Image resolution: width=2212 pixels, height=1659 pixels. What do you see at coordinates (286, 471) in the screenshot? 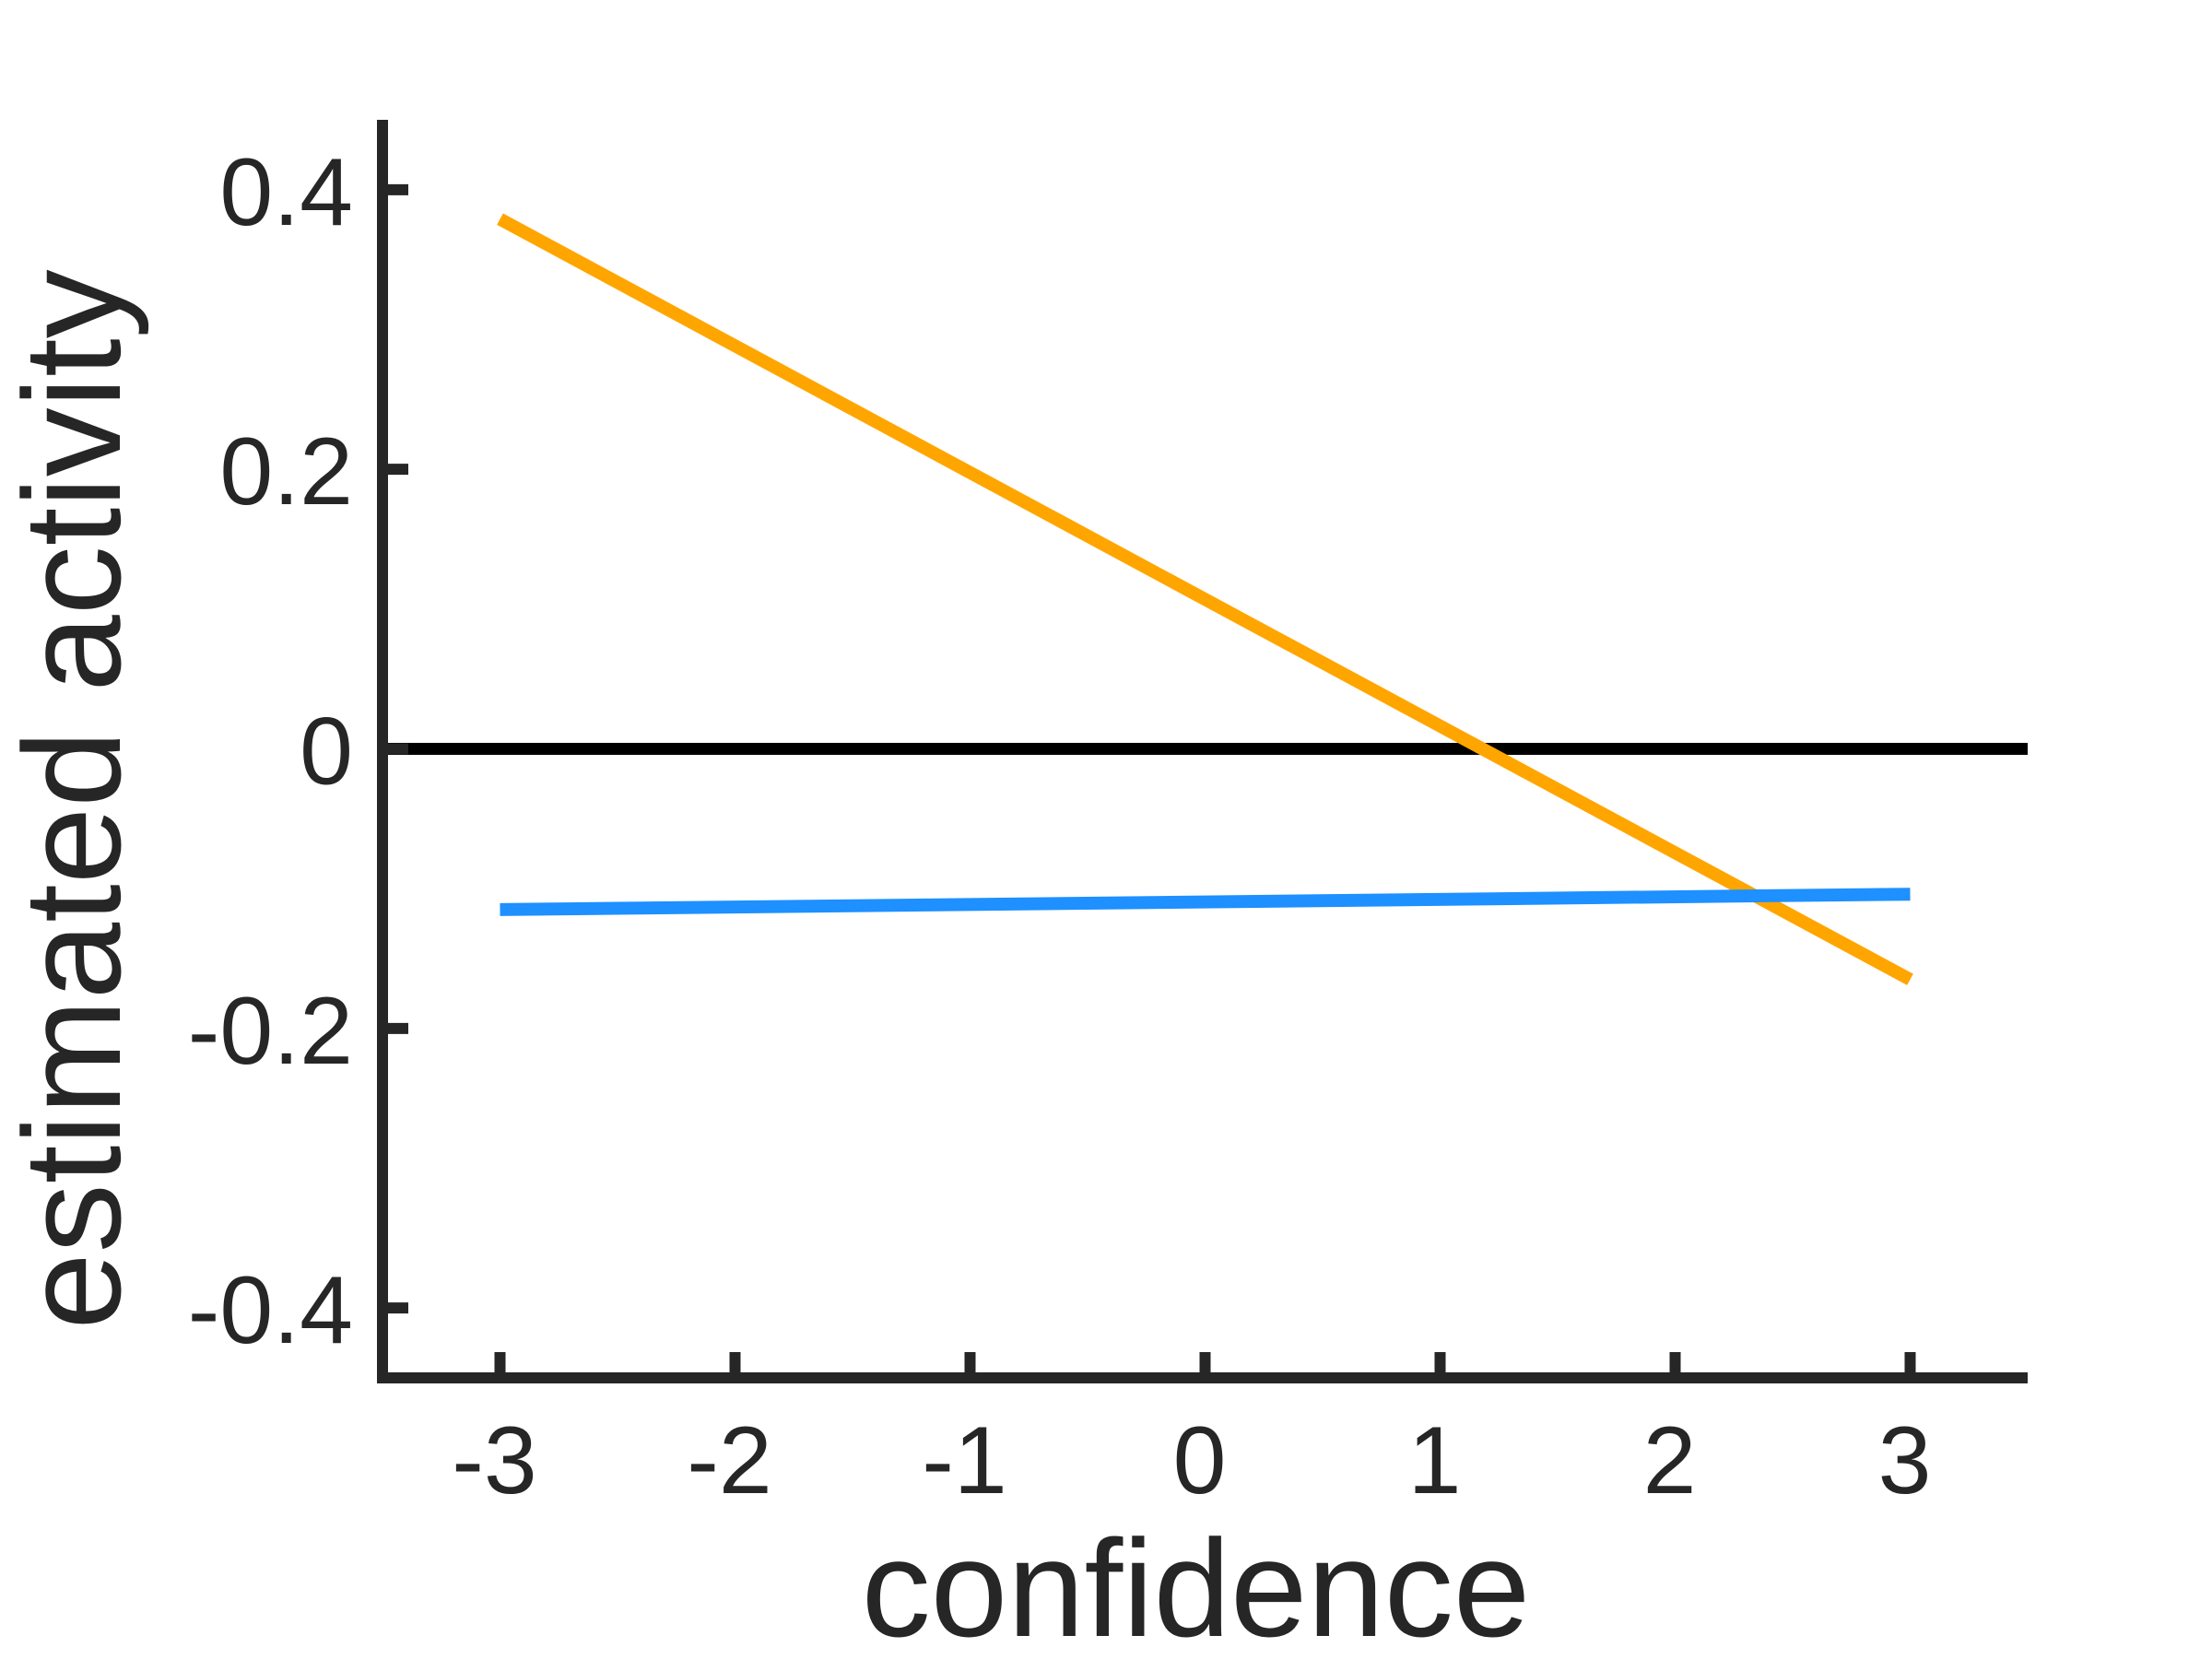
I see `y-tick-label: 0.2` at bounding box center [286, 471].